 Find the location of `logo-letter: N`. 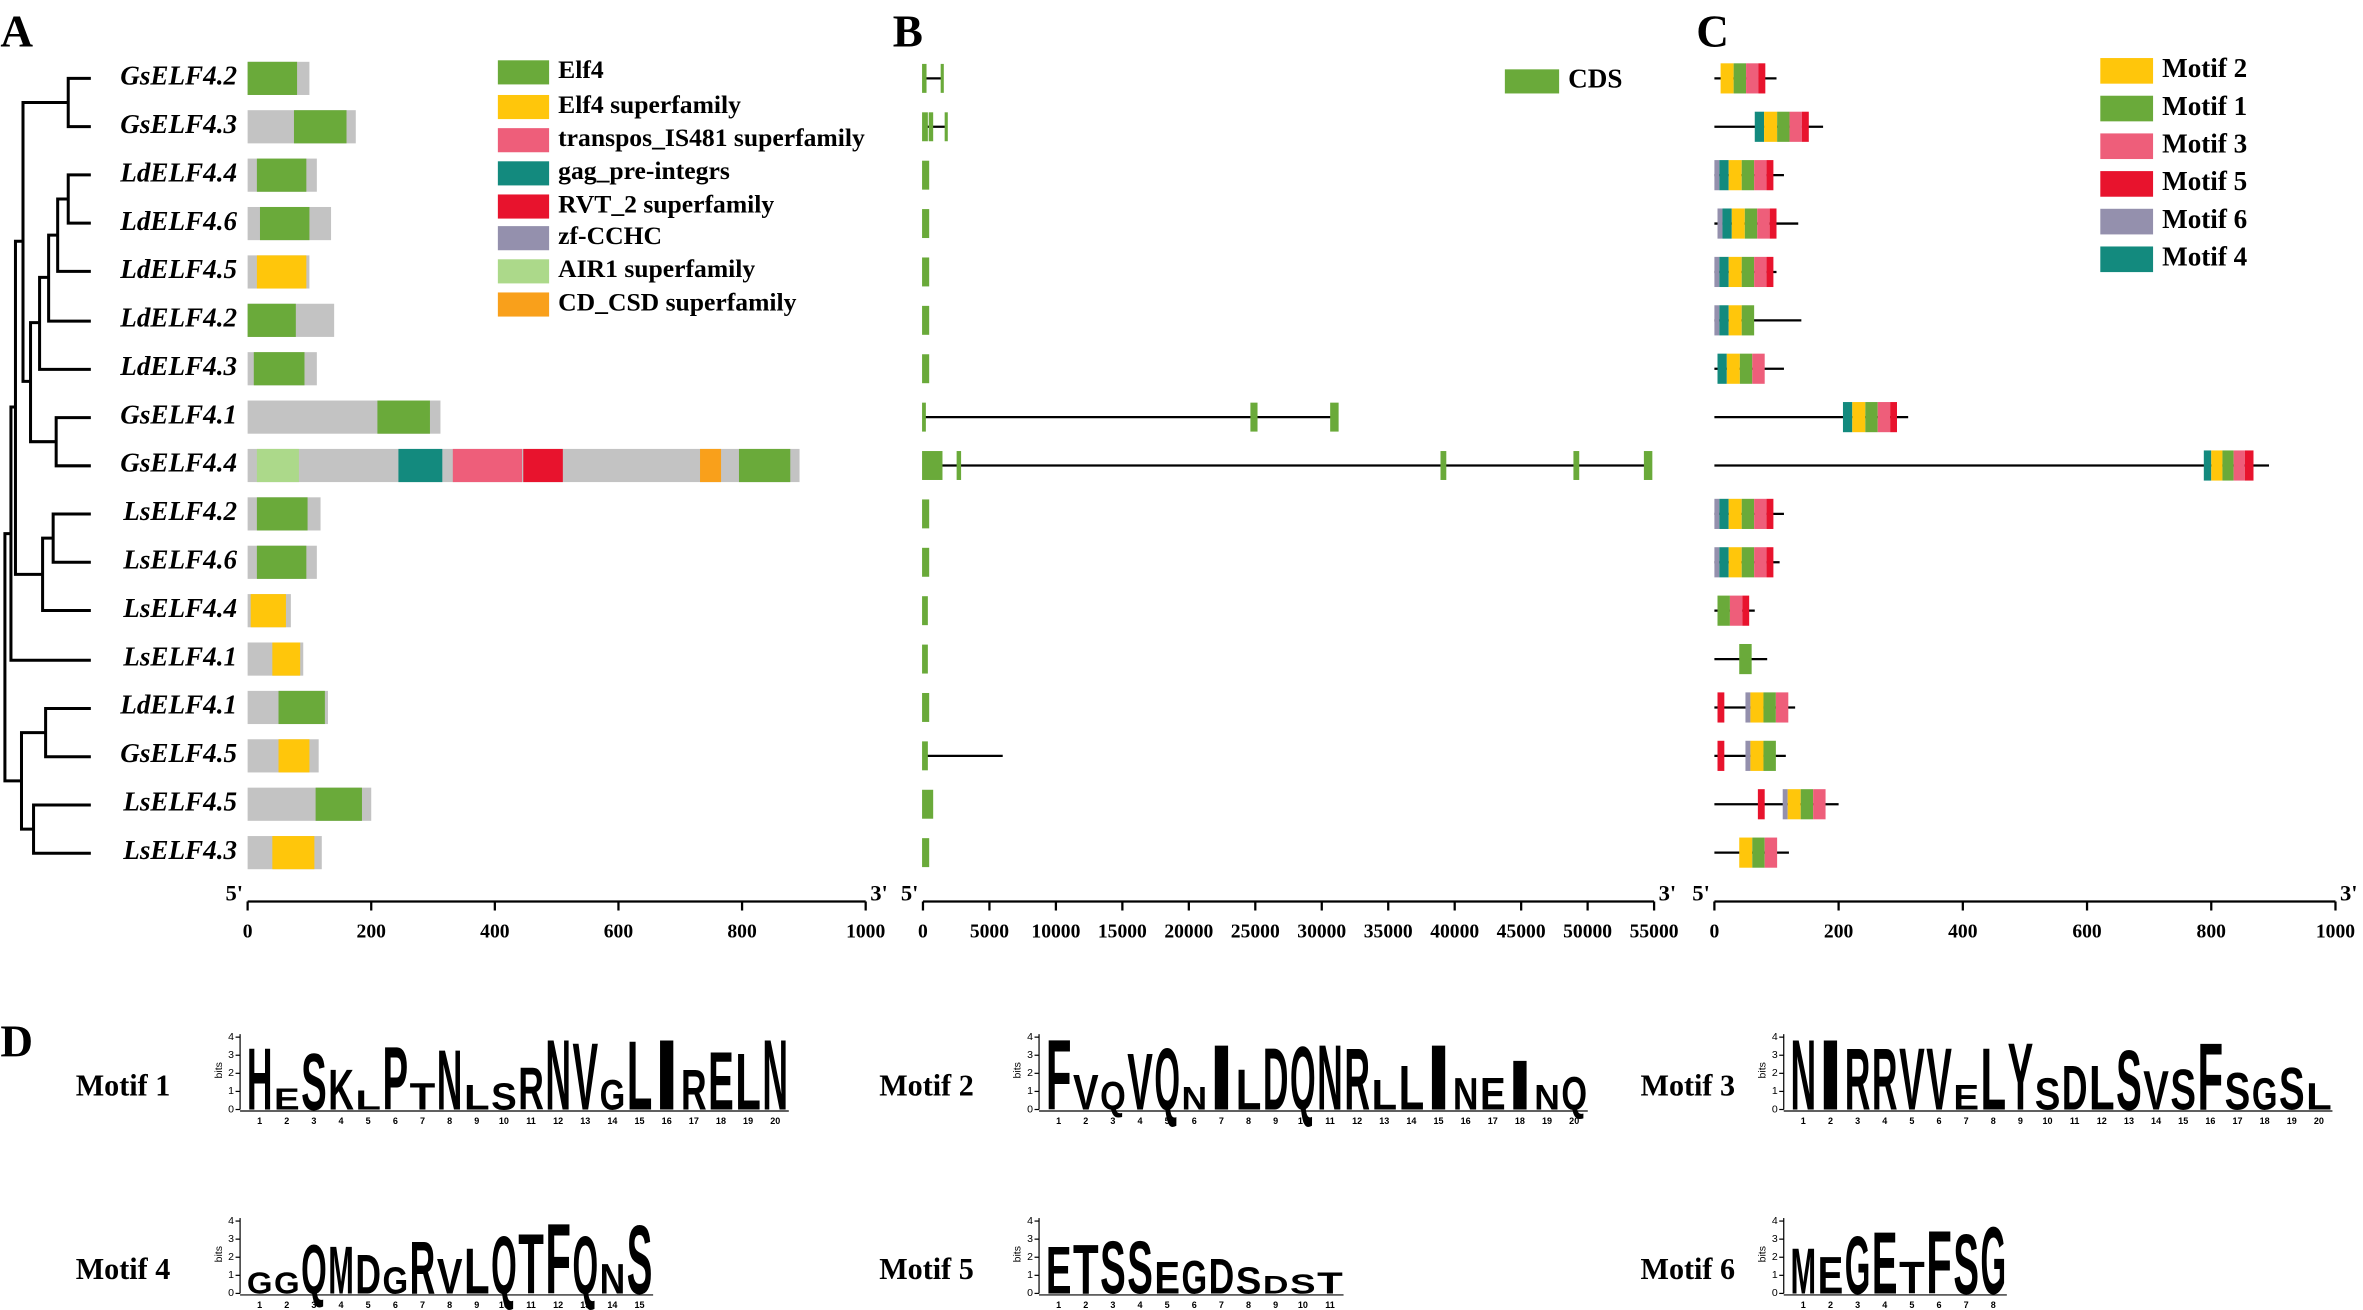

logo-letter: N is located at coordinates (1466, 1094).